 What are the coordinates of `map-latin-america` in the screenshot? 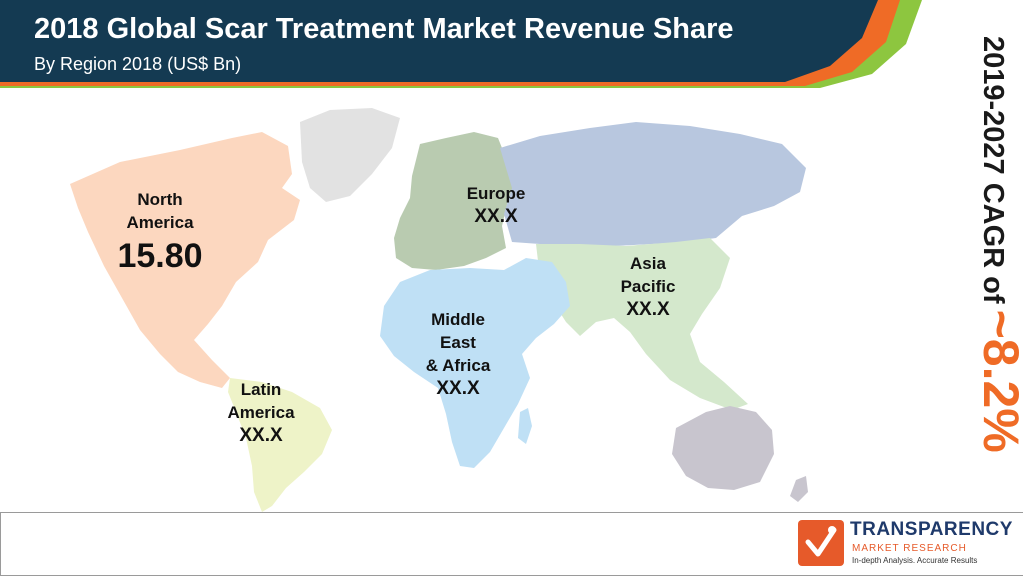 It's located at (280, 445).